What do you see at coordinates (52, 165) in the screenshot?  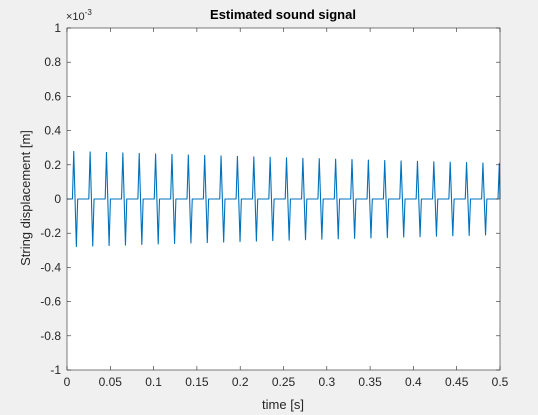 I see `y-tick-label: 0.2` at bounding box center [52, 165].